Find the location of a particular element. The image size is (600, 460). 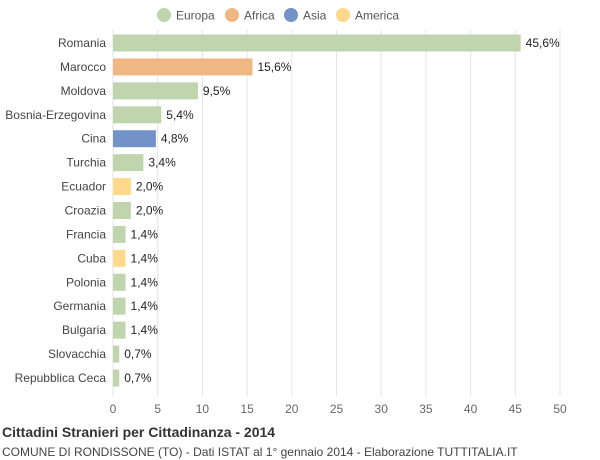

x-axis: 0 5 10 15 20 25 30 35 40 45 50 is located at coordinates (338, 409).